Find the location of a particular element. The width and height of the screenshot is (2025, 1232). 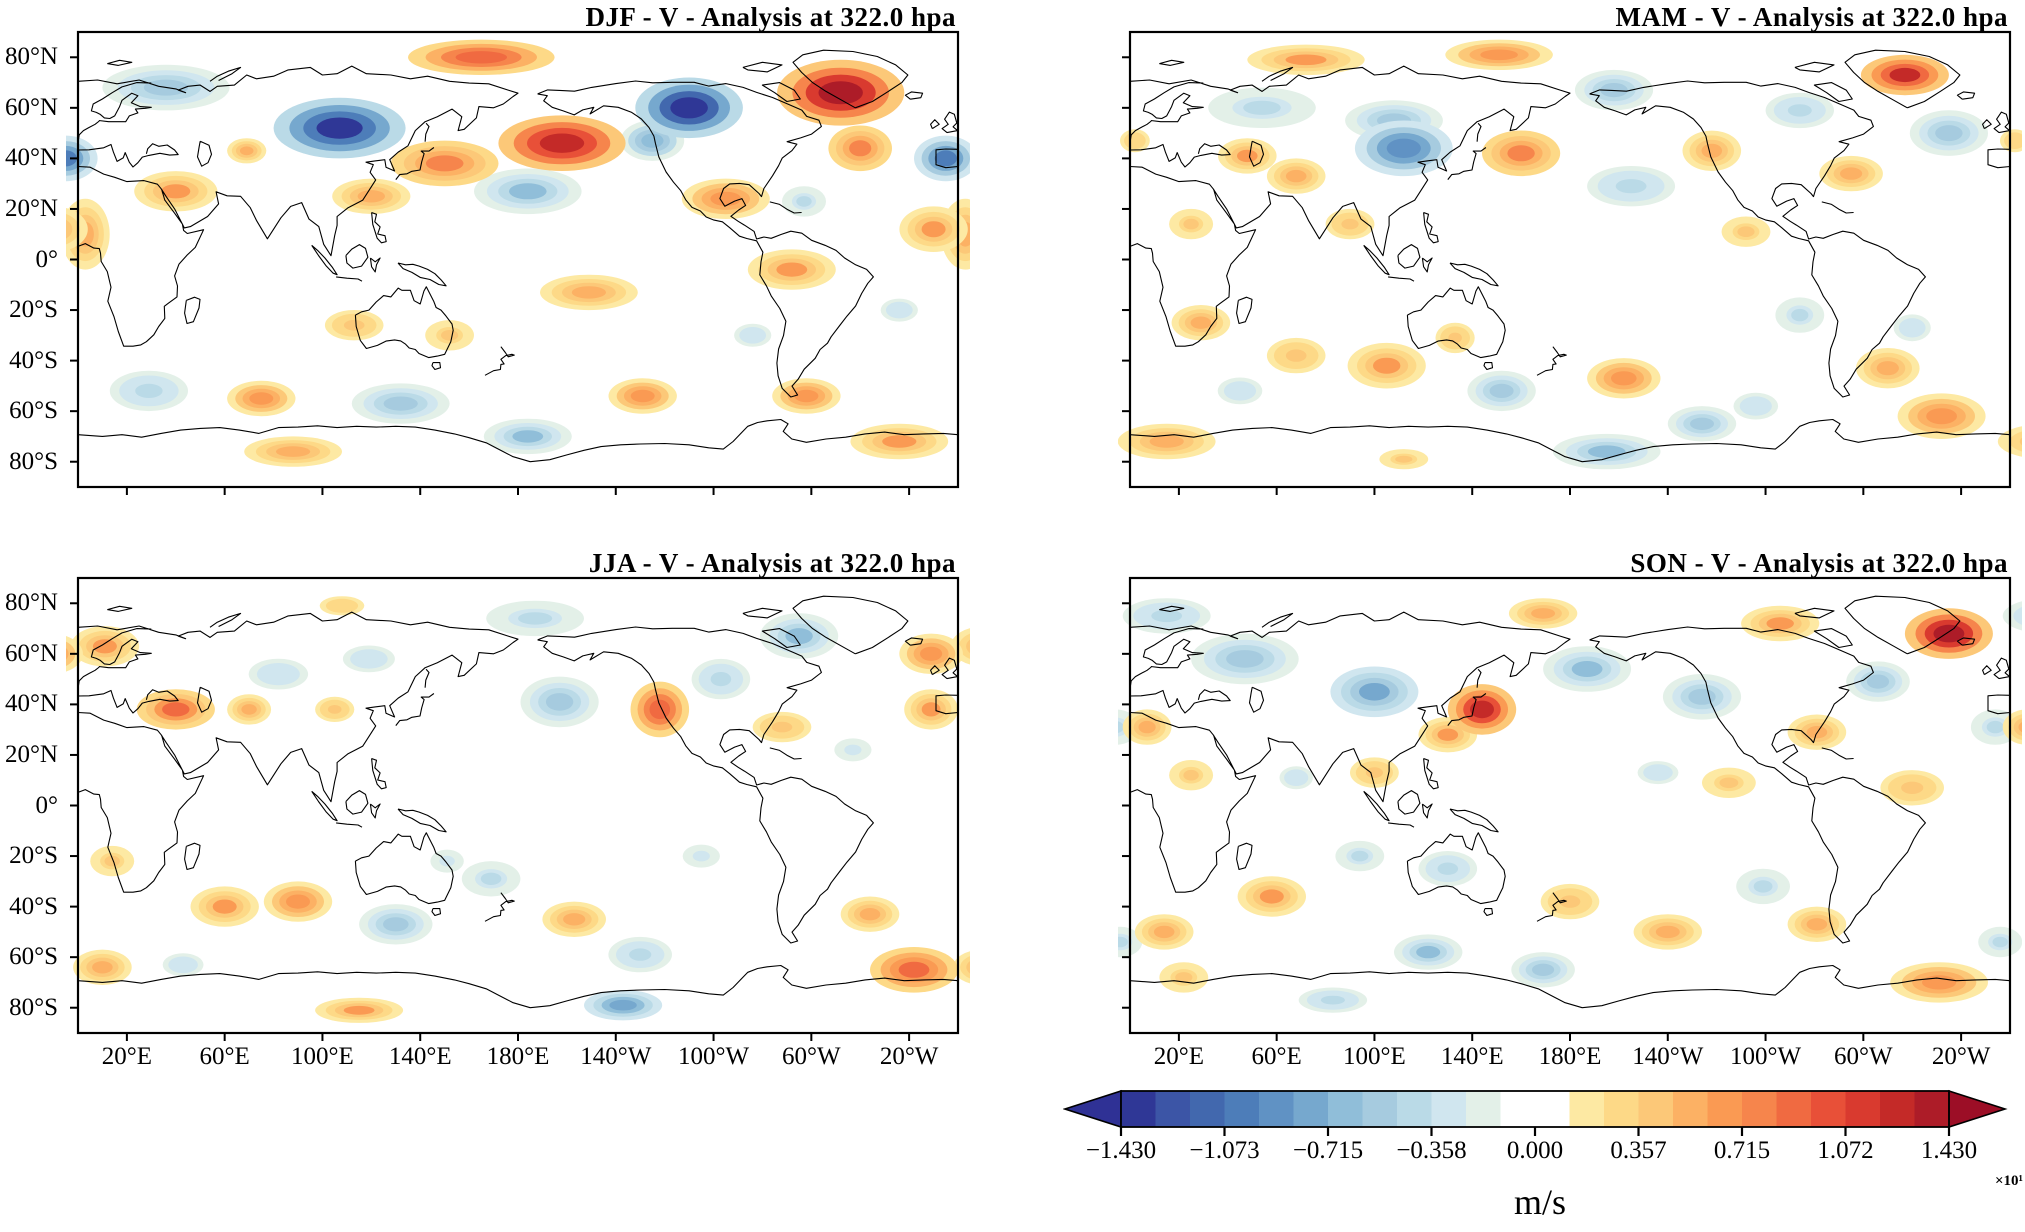

panel-title-djf: DJF - V - Analysis at 322.0 hpa is located at coordinates (770, 17).